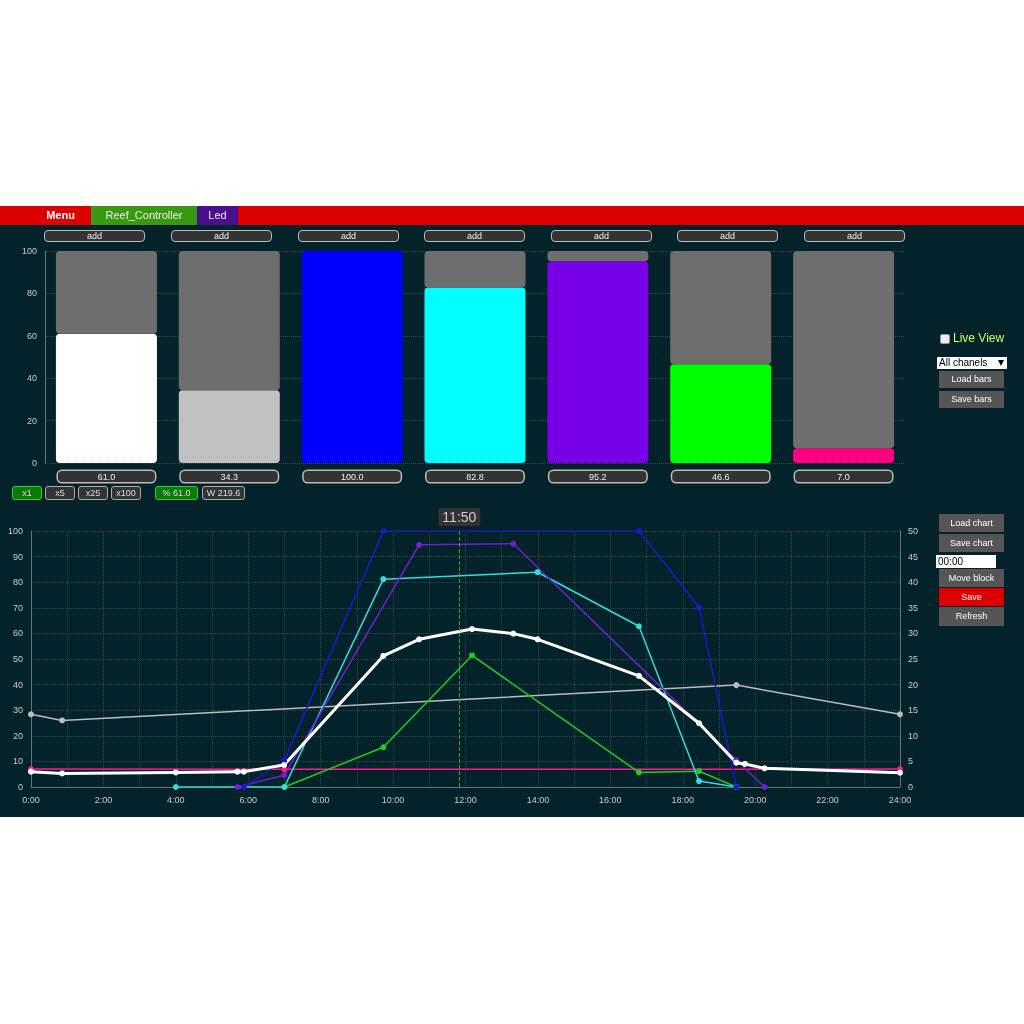 The height and width of the screenshot is (1024, 1024). I want to click on text: Live View, so click(979, 338).